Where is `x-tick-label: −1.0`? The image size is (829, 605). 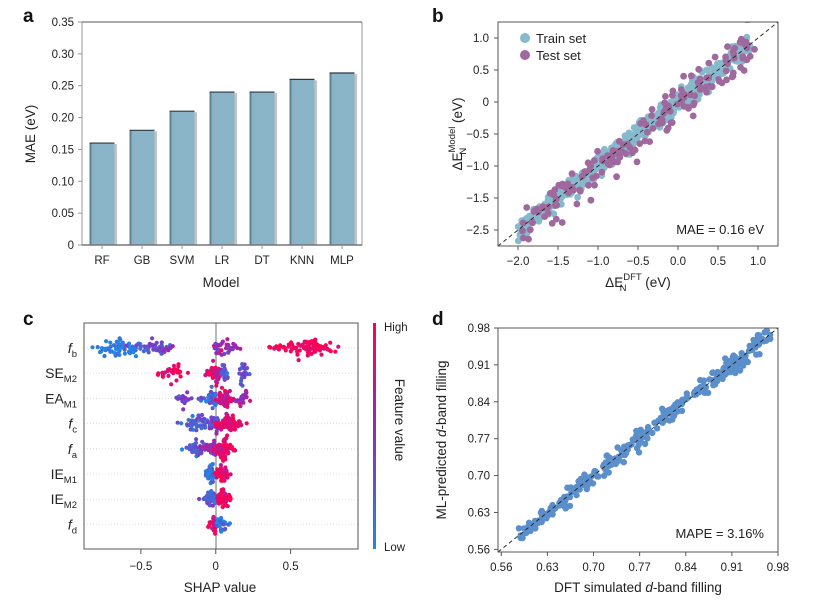 x-tick-label: −1.0 is located at coordinates (598, 262).